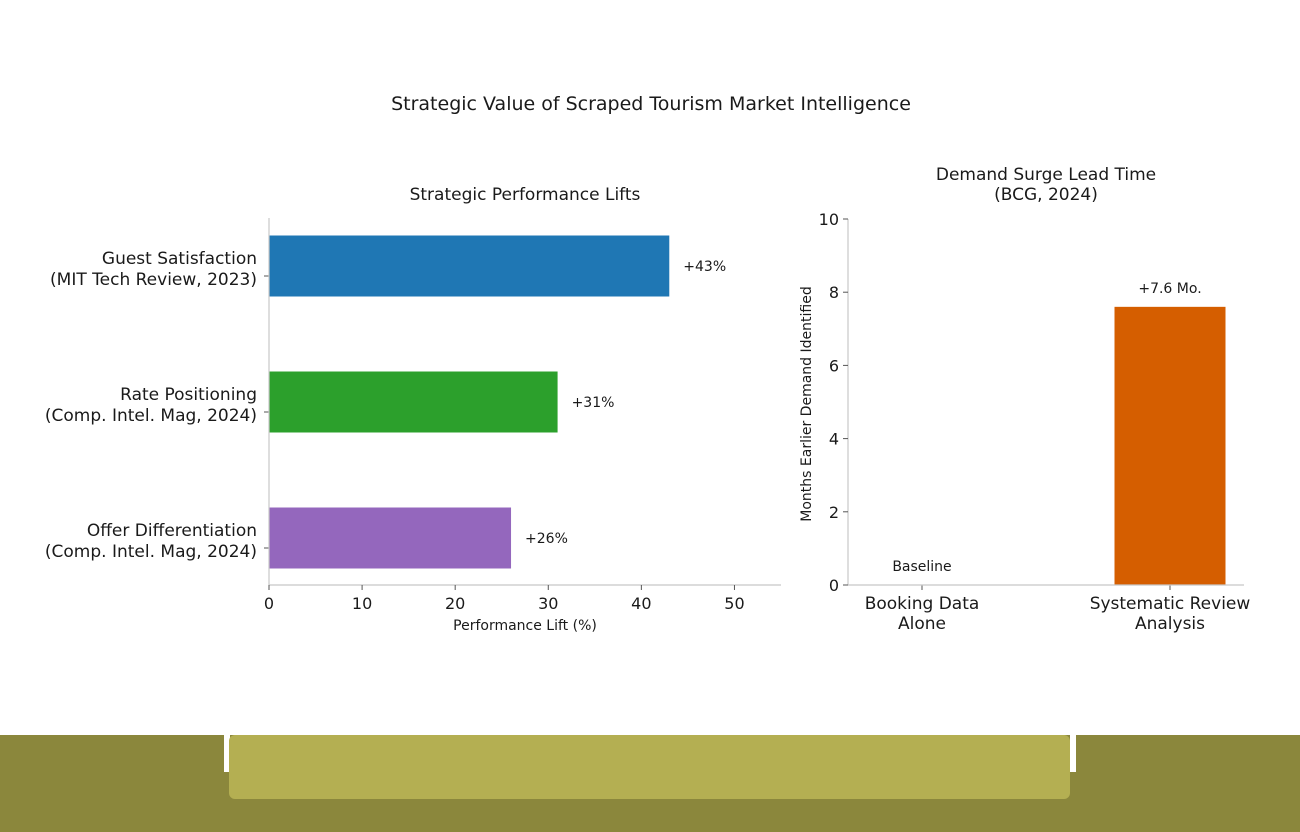 The width and height of the screenshot is (1300, 832). What do you see at coordinates (112, 753) in the screenshot?
I see `footer-left-panel` at bounding box center [112, 753].